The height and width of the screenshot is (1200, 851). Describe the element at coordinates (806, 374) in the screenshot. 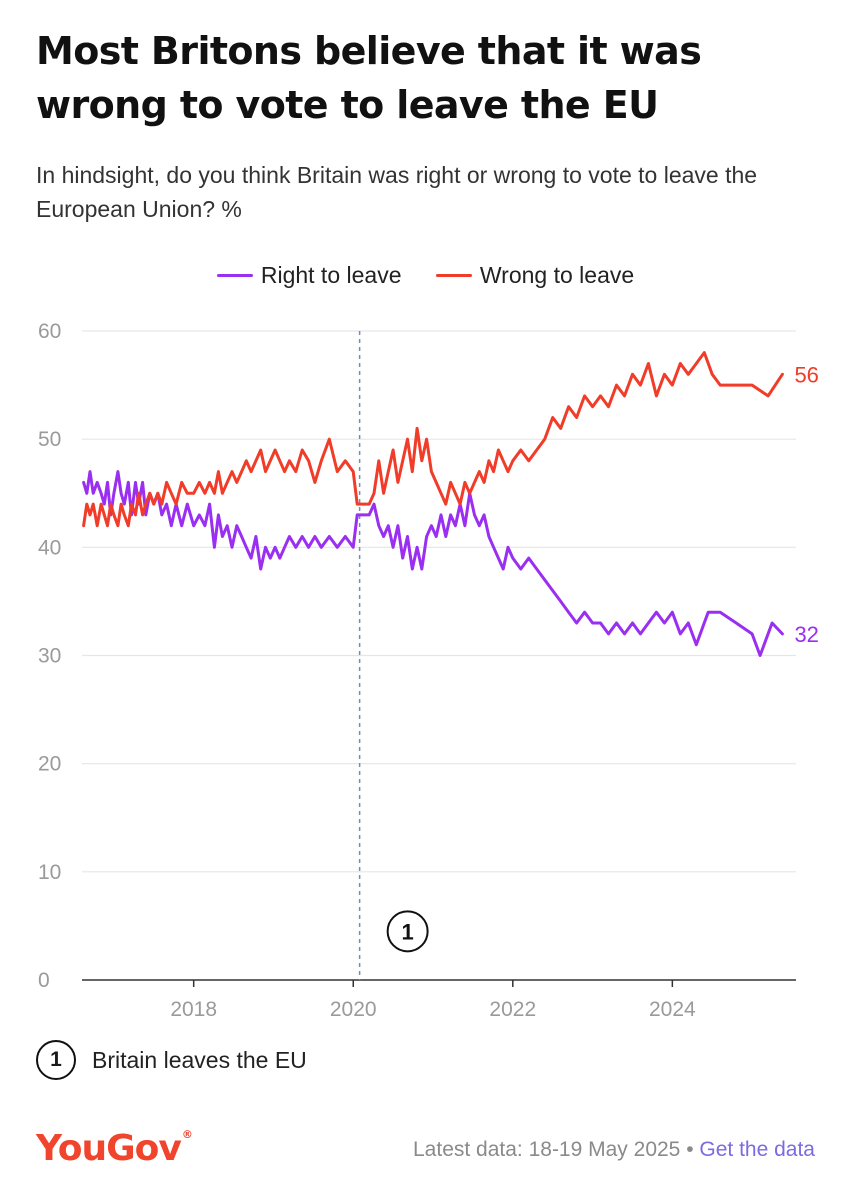

I see `end-label-wrong-to-leave: 56` at that location.